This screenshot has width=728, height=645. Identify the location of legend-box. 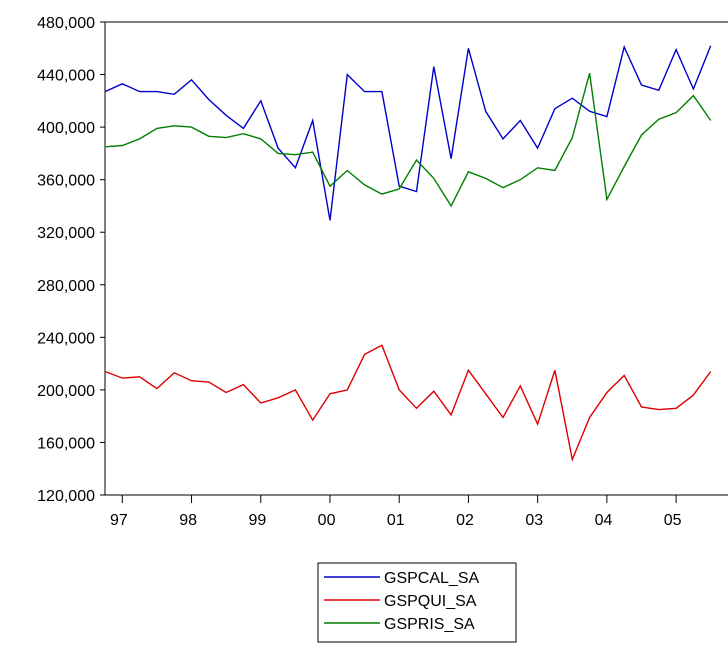
(417, 602).